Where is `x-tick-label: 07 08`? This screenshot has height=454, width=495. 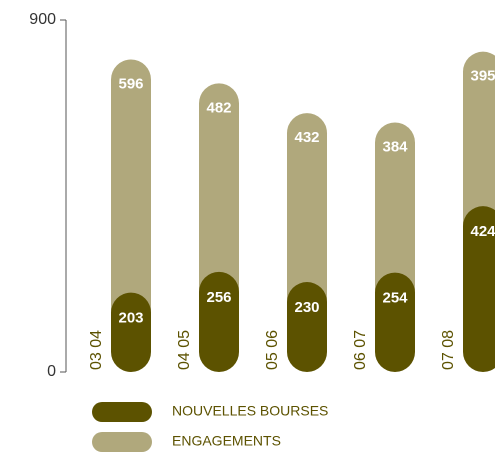 x-tick-label: 07 08 is located at coordinates (448, 350).